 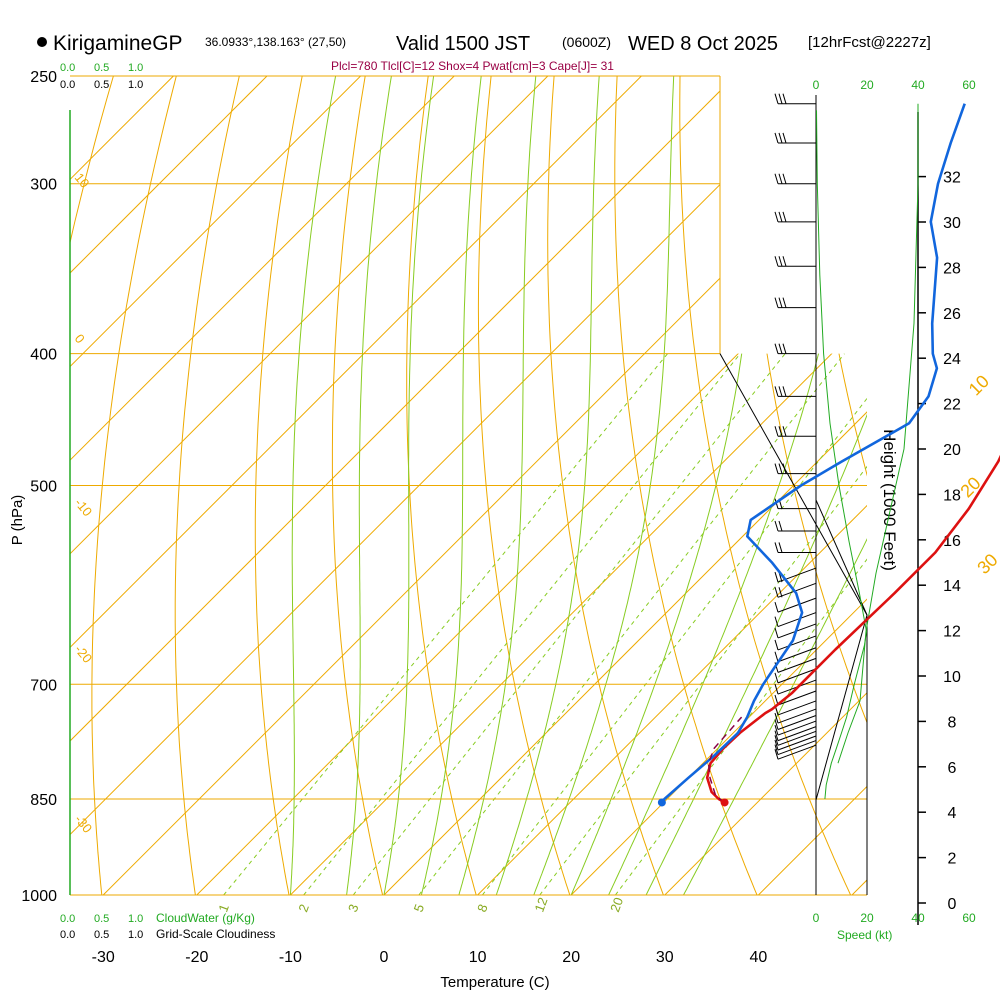 What do you see at coordinates (878, 433) in the screenshot?
I see `wind-speed-profile-upper` at bounding box center [878, 433].